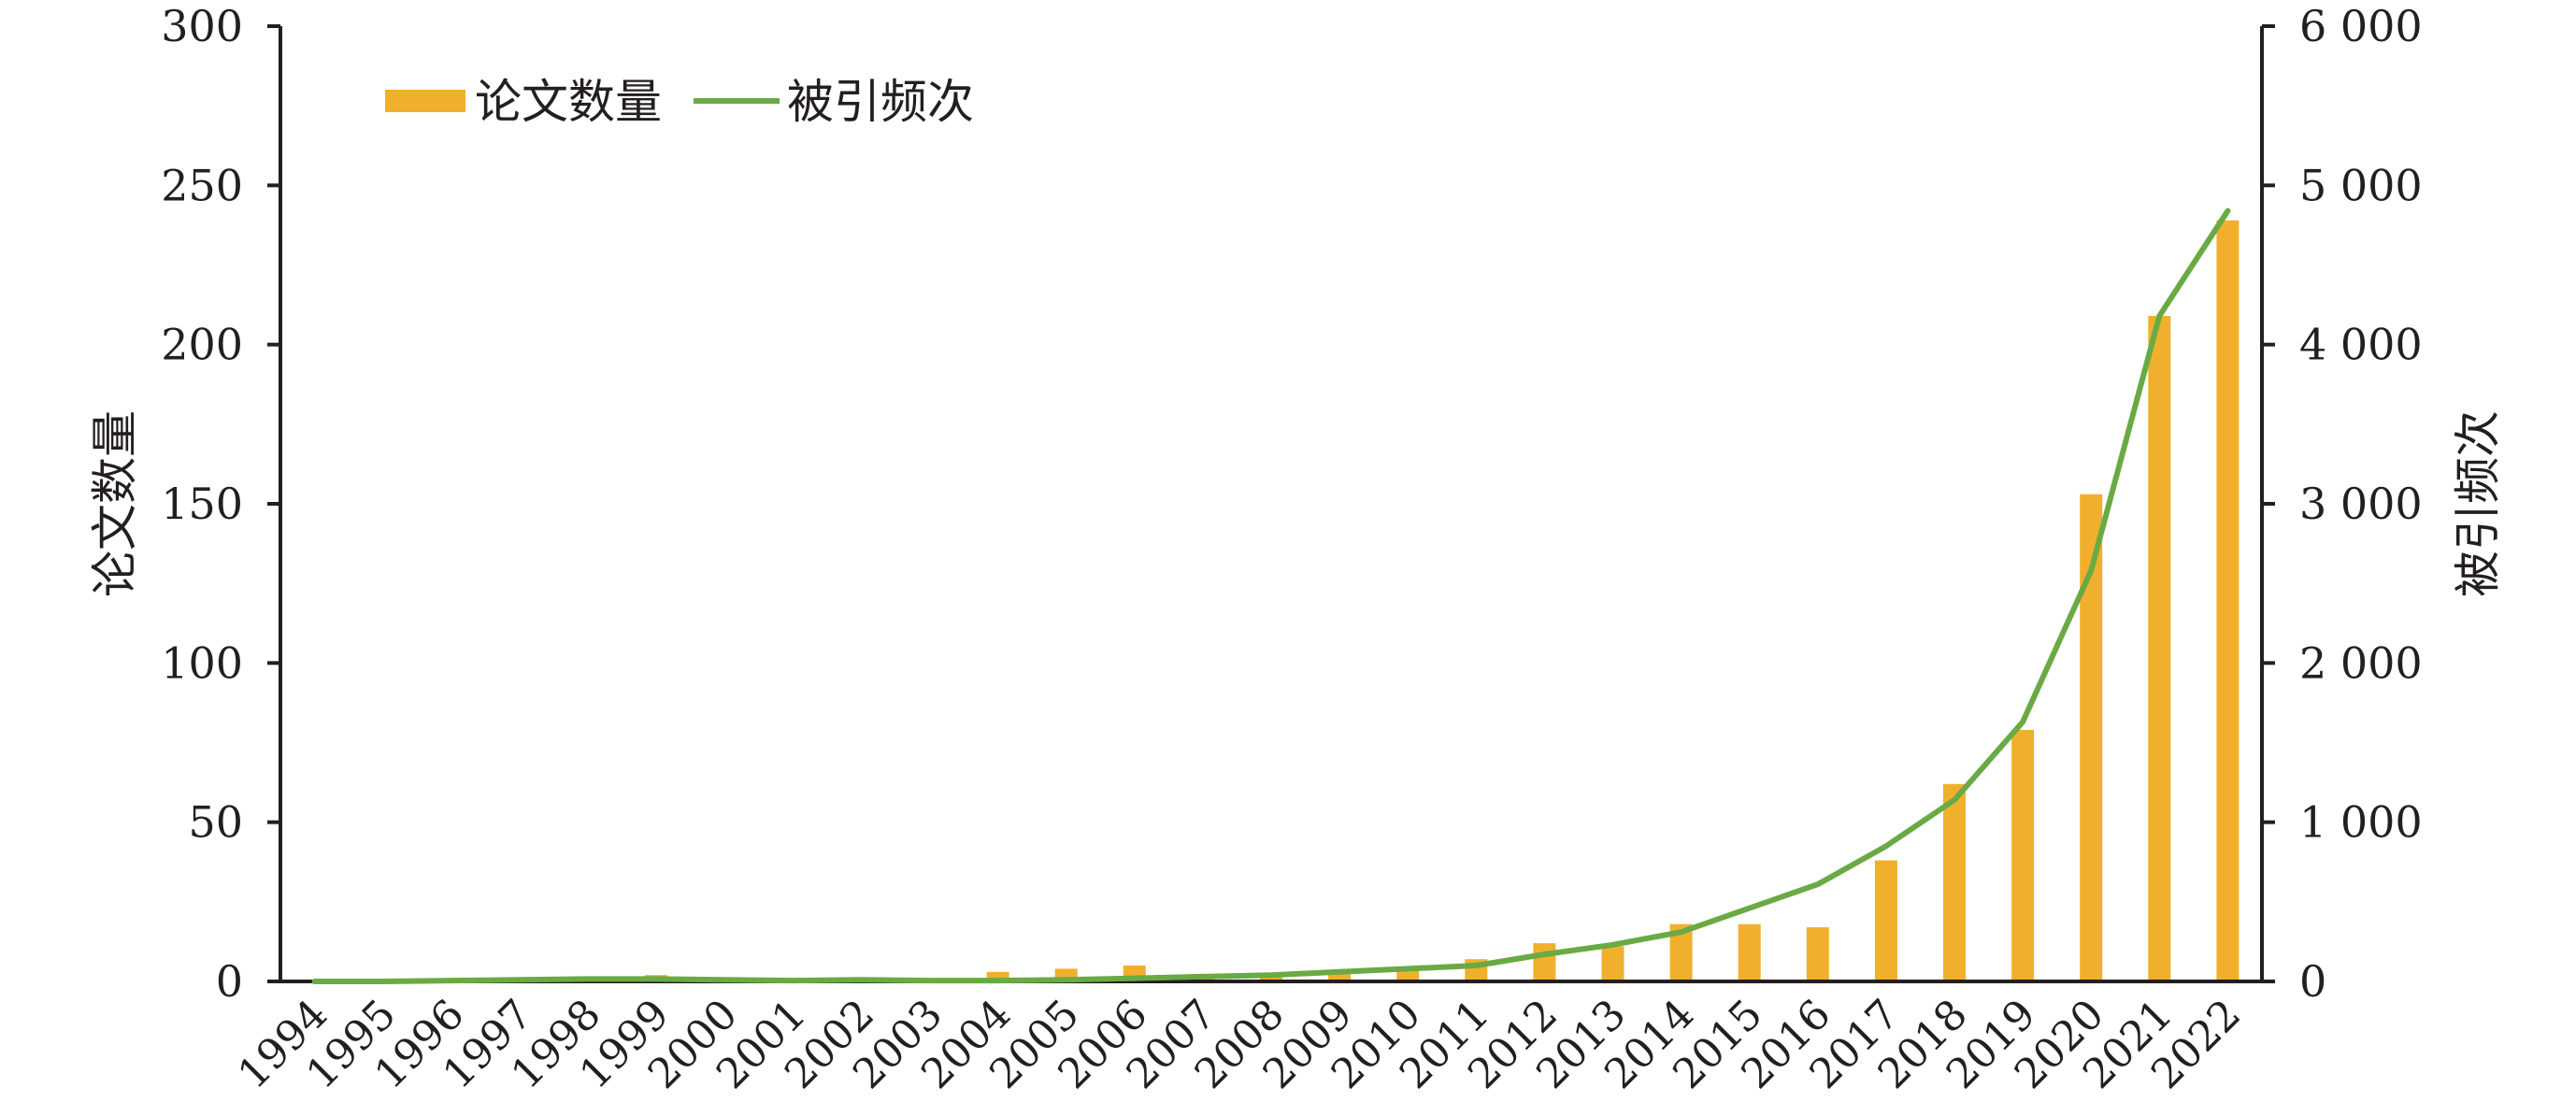 The height and width of the screenshot is (1102, 2576). Describe the element at coordinates (1885, 921) in the screenshot. I see `bar-2017` at that location.